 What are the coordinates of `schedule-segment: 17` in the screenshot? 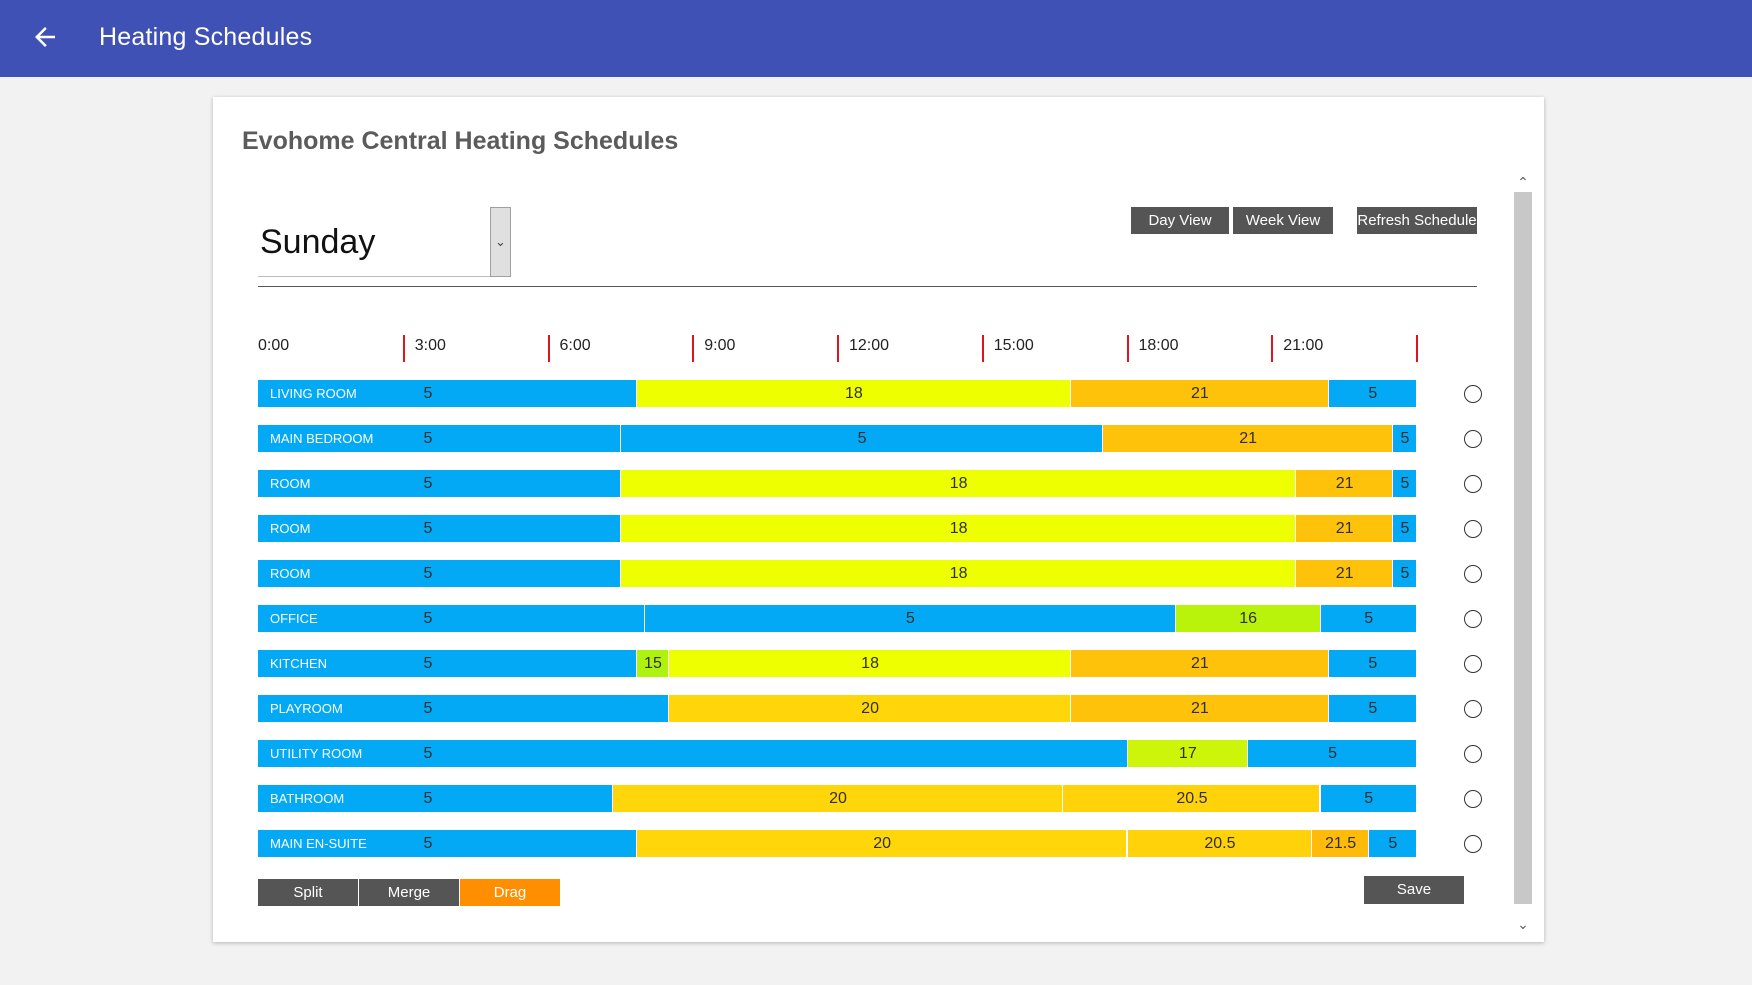 It's located at (1187, 753).